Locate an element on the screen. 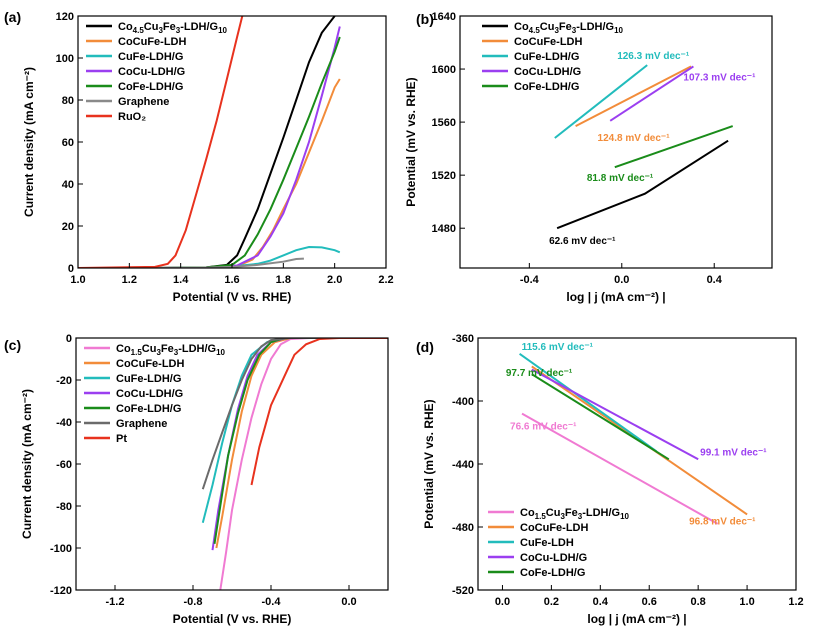 The image size is (822, 642). x-tick-label: 2.2 is located at coordinates (385, 280).